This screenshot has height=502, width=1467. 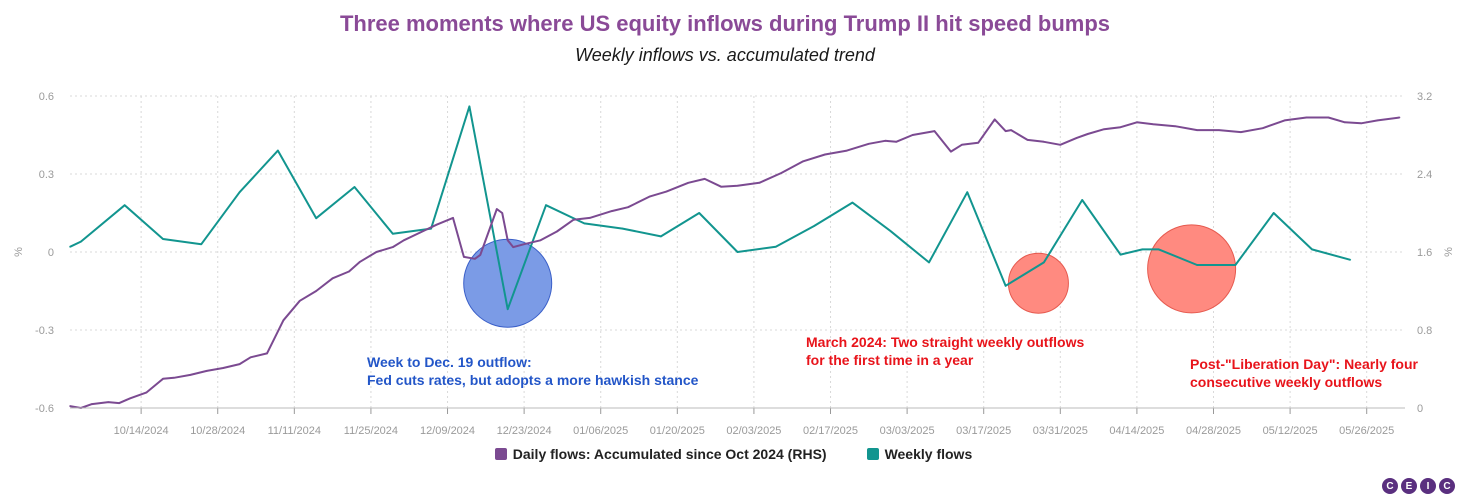 I want to click on annotation-liberation-line1: Post-"Liberation Day": Nearly four, so click(x=1304, y=364).